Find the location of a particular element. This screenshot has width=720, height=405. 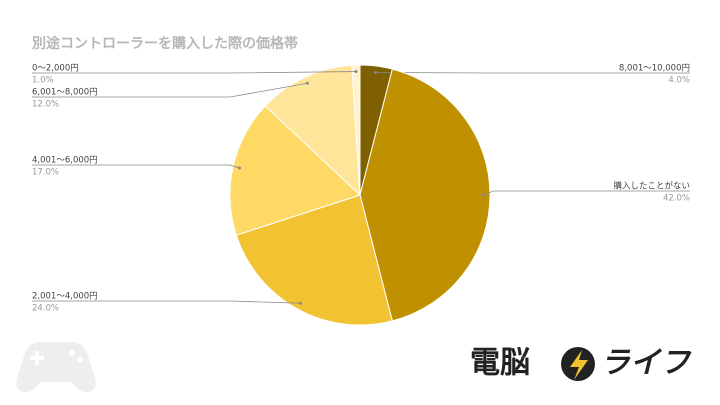

logo-left: 電脳 is located at coordinates (500, 363).